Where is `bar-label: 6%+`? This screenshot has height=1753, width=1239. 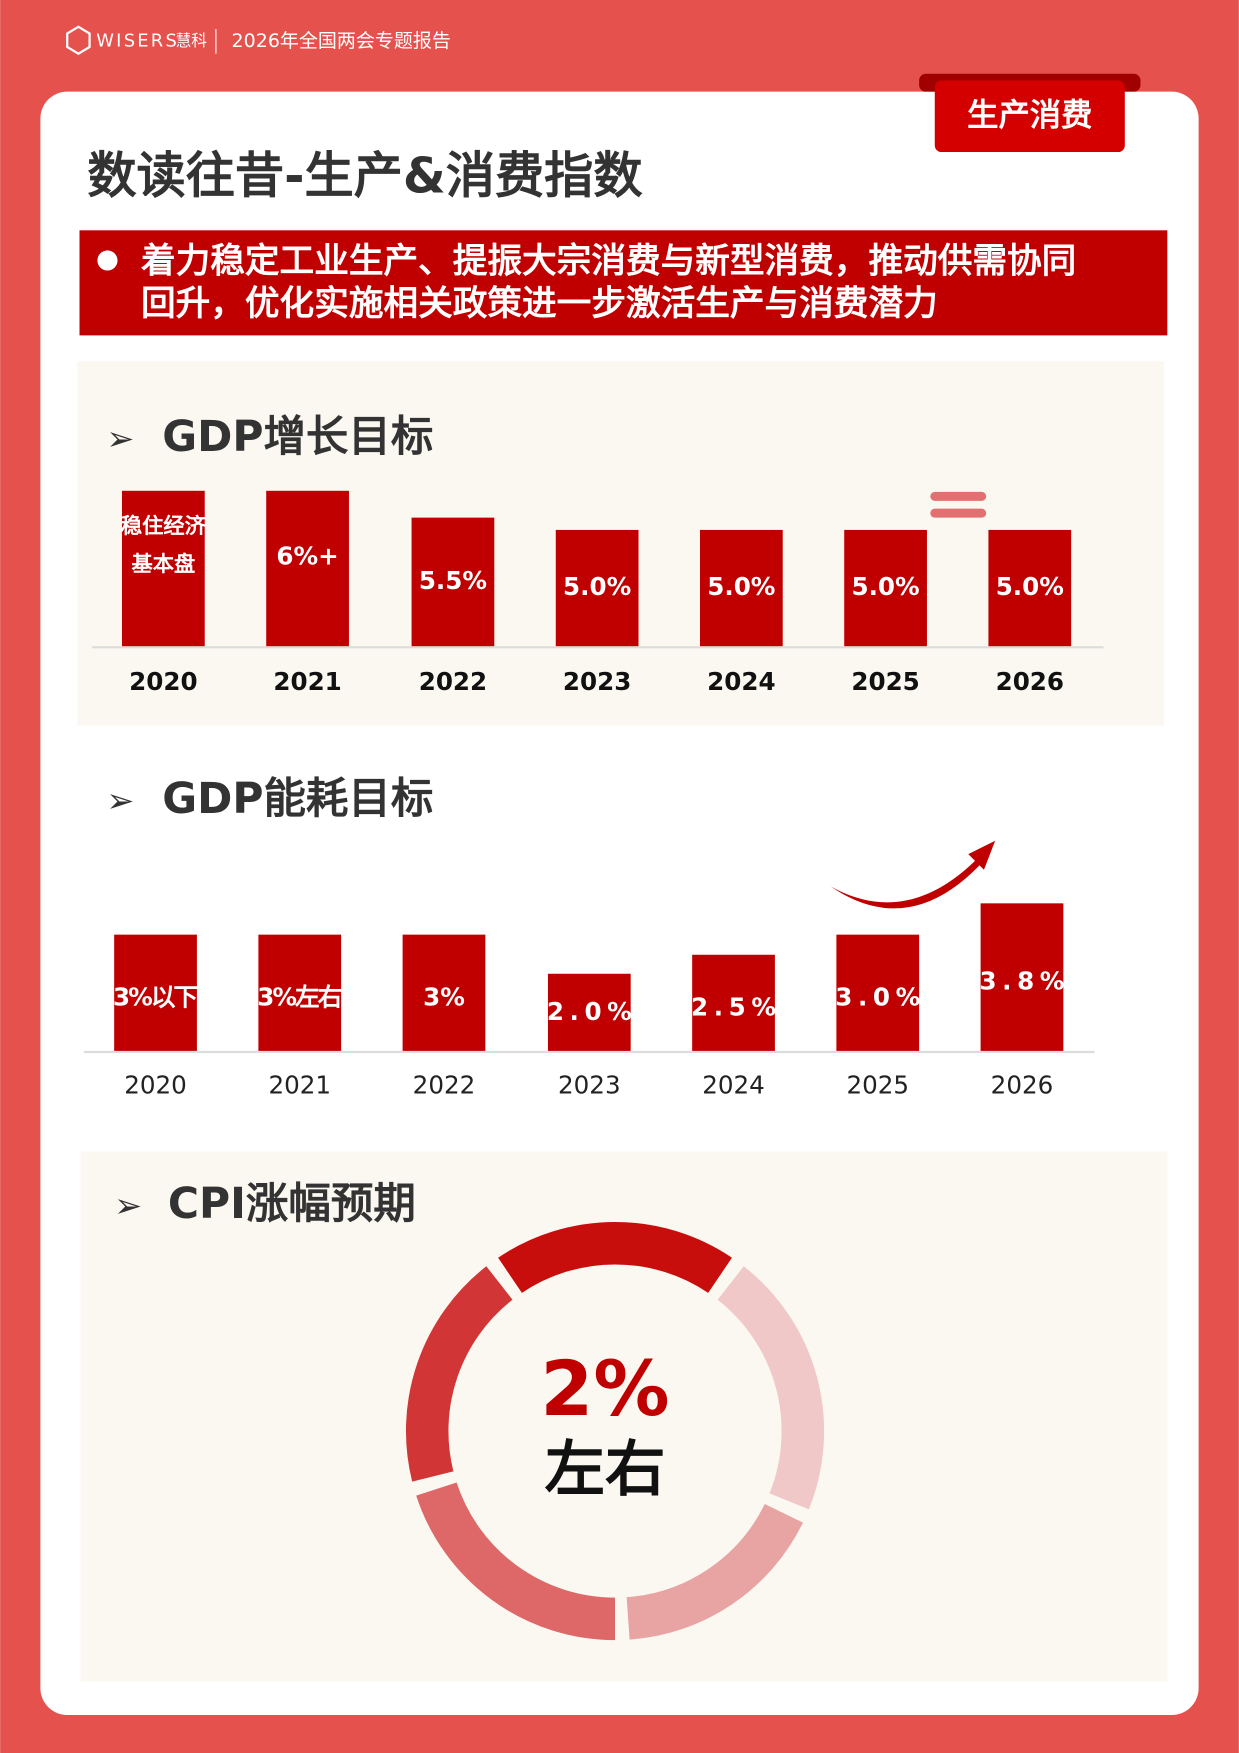
bar-label: 6%+ is located at coordinates (307, 555).